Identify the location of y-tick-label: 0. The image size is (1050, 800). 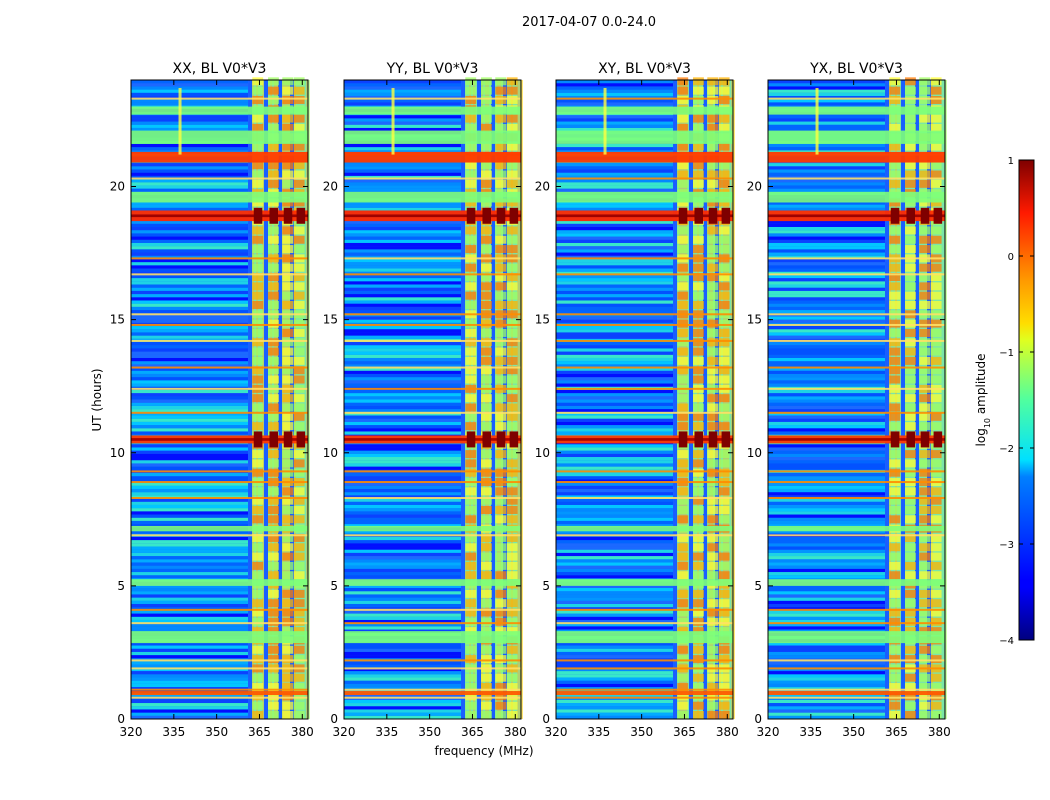
(121, 719).